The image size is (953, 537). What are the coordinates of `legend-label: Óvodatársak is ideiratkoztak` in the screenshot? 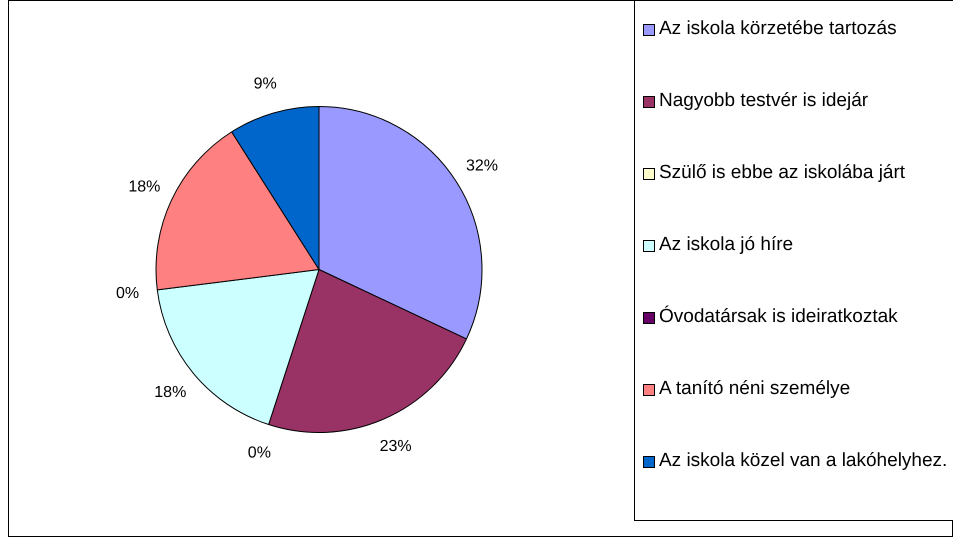 It's located at (778, 317).